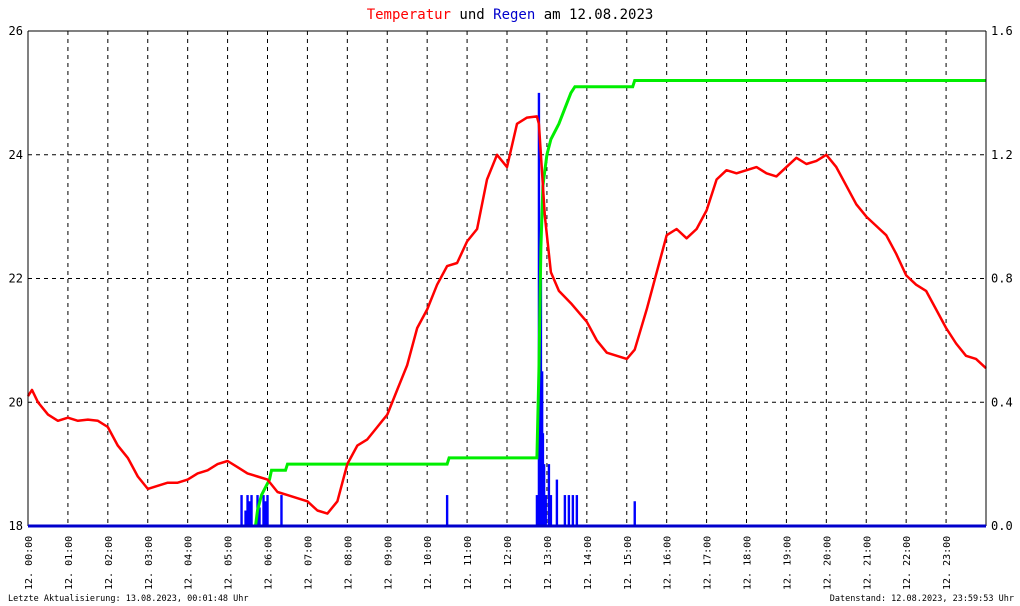  Describe the element at coordinates (787, 563) in the screenshot. I see `x-tick-label: 12. 19:00` at that location.